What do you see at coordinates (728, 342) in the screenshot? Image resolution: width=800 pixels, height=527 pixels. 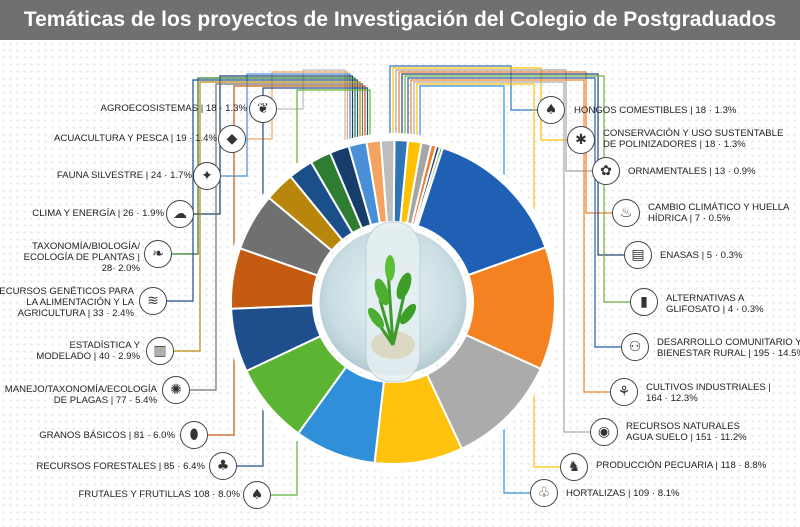 I see `label-line: DESARROLLO COMUNITARIO Y` at bounding box center [728, 342].